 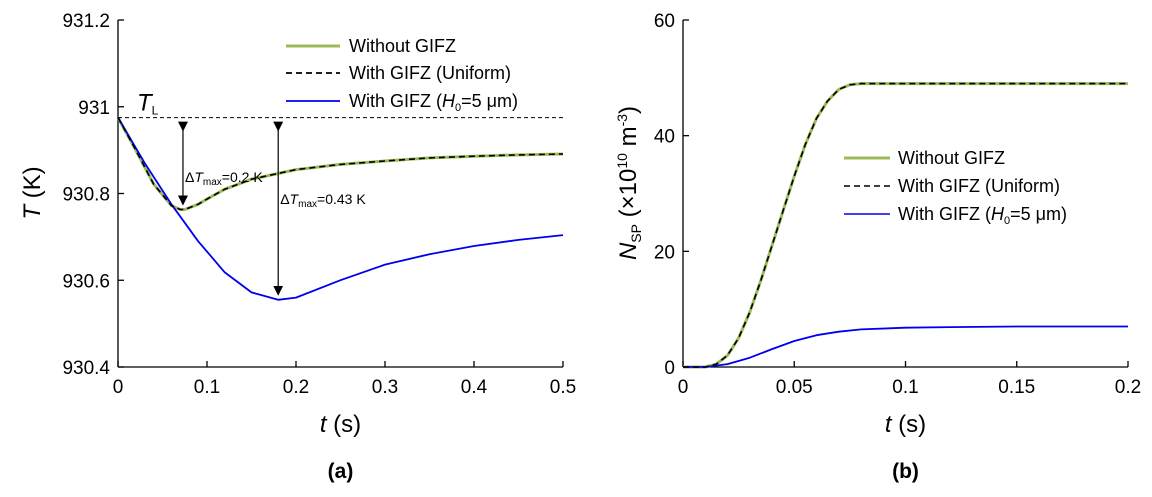 I want to click on y-axis-label: T (K), so click(x=32, y=192).